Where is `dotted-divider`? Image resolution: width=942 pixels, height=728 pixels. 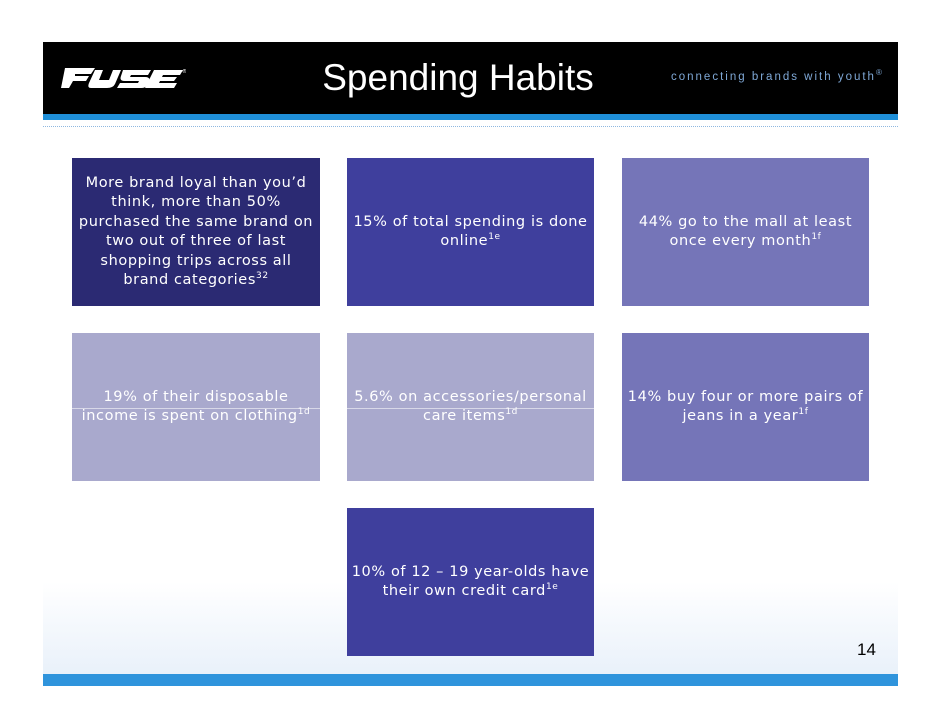
dotted-divider is located at coordinates (470, 126).